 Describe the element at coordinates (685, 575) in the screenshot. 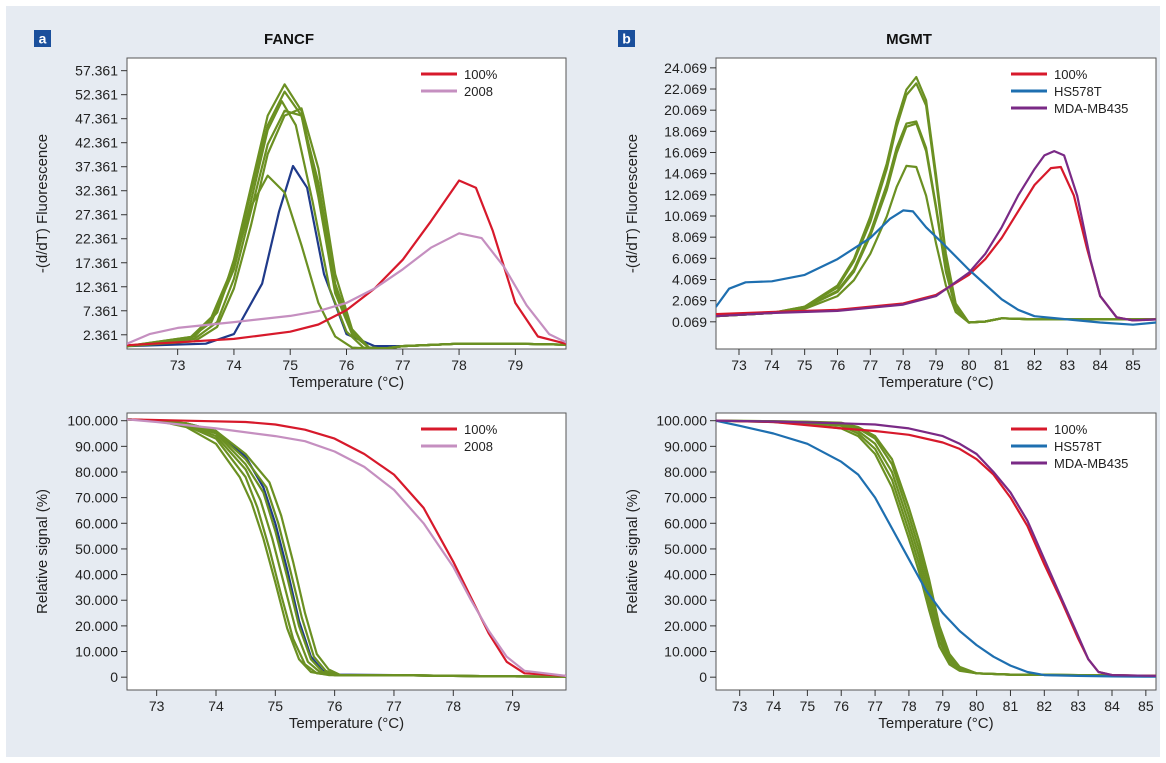

I see `mgmt-signal-y-tick-label: 40.000` at that location.